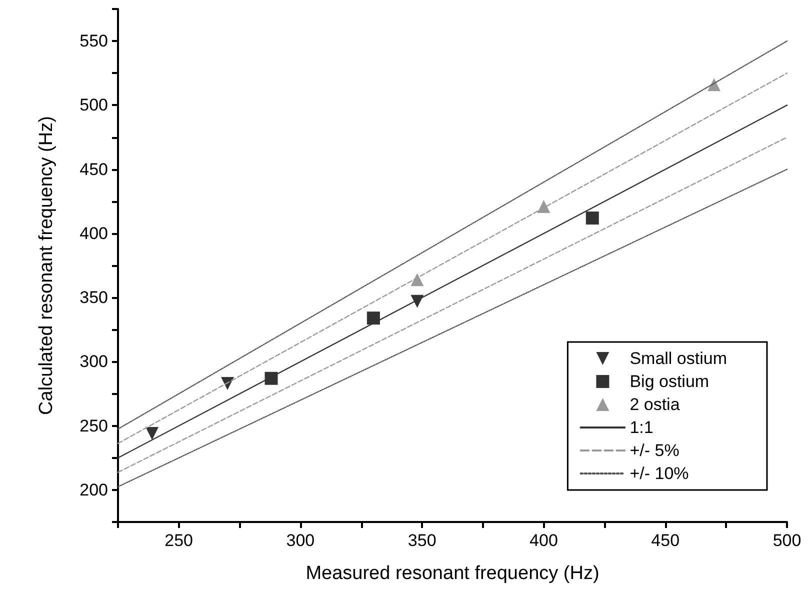 The image size is (811, 612). Describe the element at coordinates (453, 573) in the screenshot. I see `x-axis-title: Measured resonant frequency (Hz)` at that location.